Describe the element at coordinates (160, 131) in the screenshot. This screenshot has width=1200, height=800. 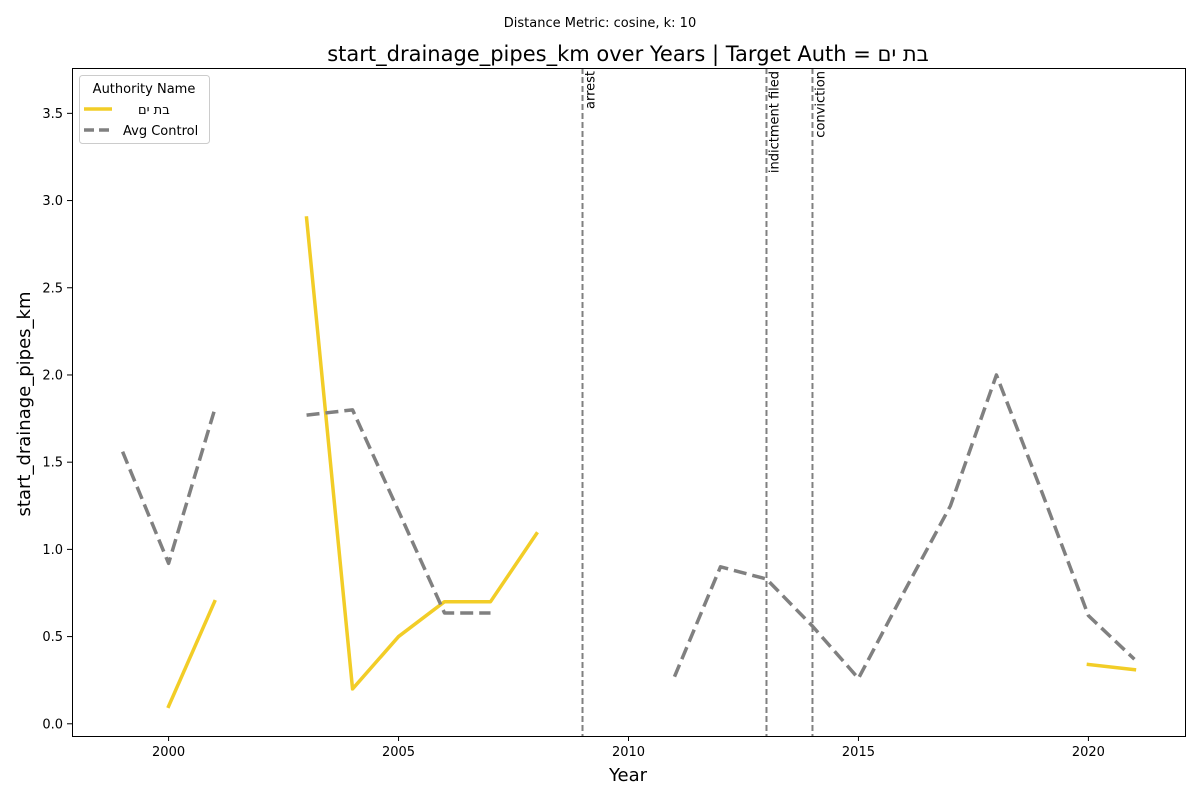
I see `legend-label-control: Avg Control` at that location.